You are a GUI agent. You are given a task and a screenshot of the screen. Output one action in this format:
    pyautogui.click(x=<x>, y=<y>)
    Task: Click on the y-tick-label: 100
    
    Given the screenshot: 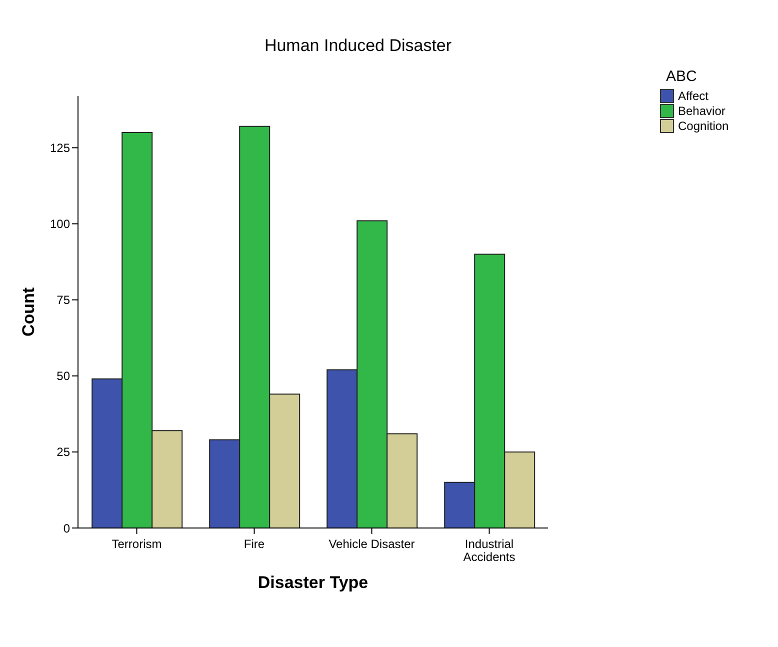 What is the action you would take?
    pyautogui.click(x=60, y=224)
    